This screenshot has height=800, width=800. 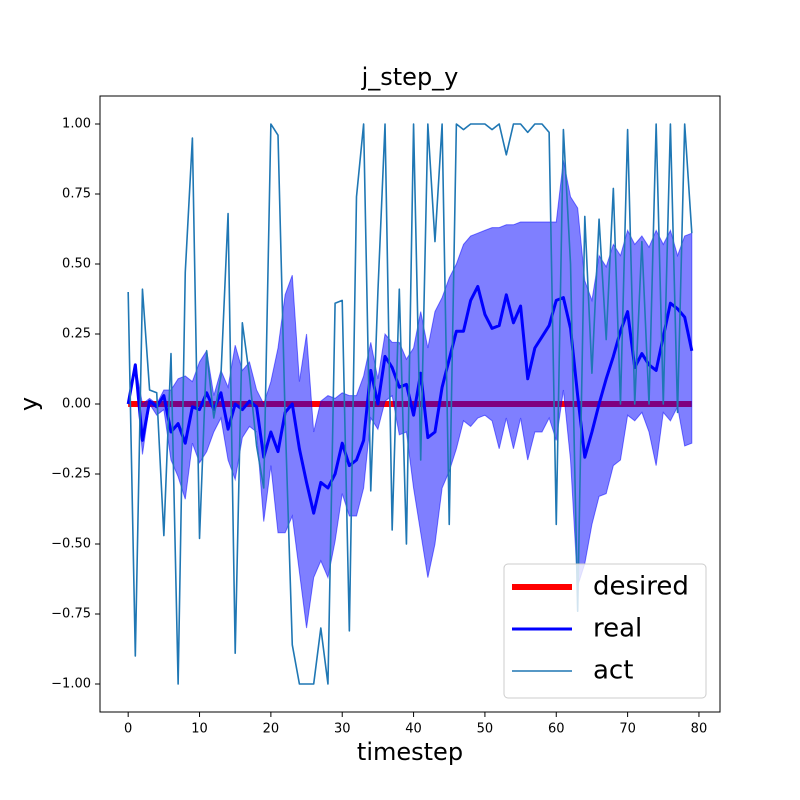 I want to click on legend-label: desired, so click(x=641, y=587).